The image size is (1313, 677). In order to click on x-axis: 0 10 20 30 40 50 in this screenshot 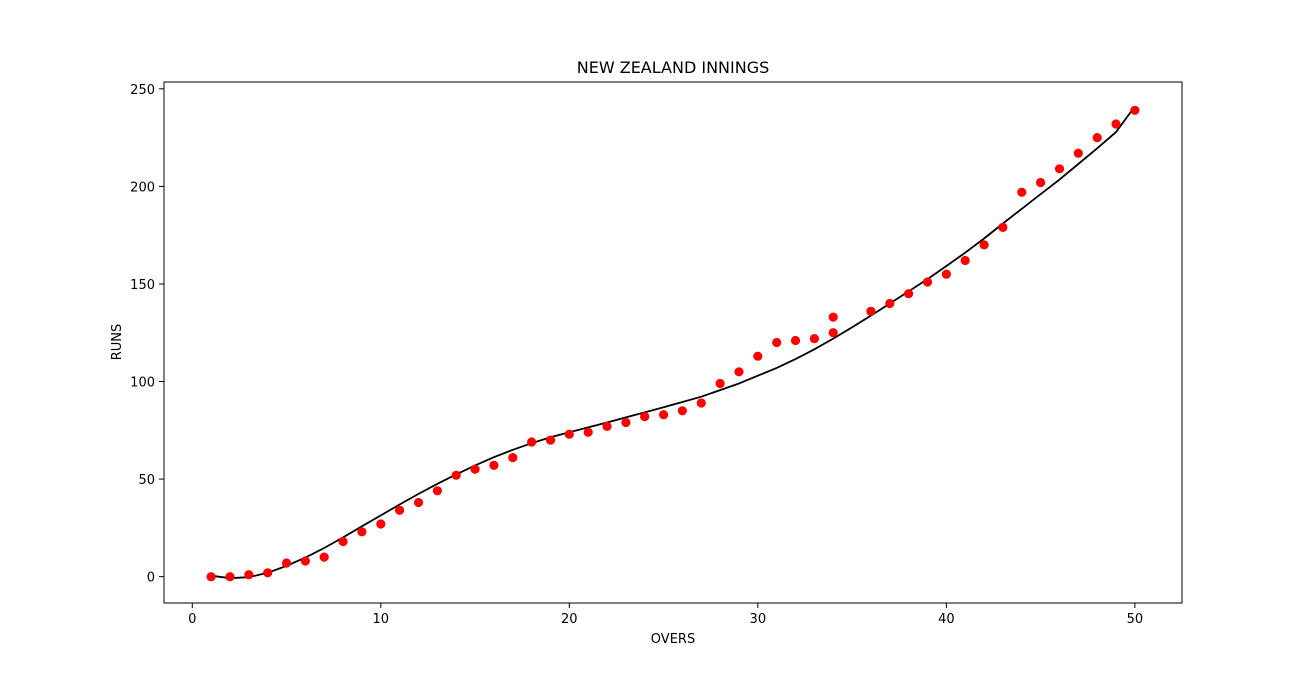, I will do `click(665, 615)`.